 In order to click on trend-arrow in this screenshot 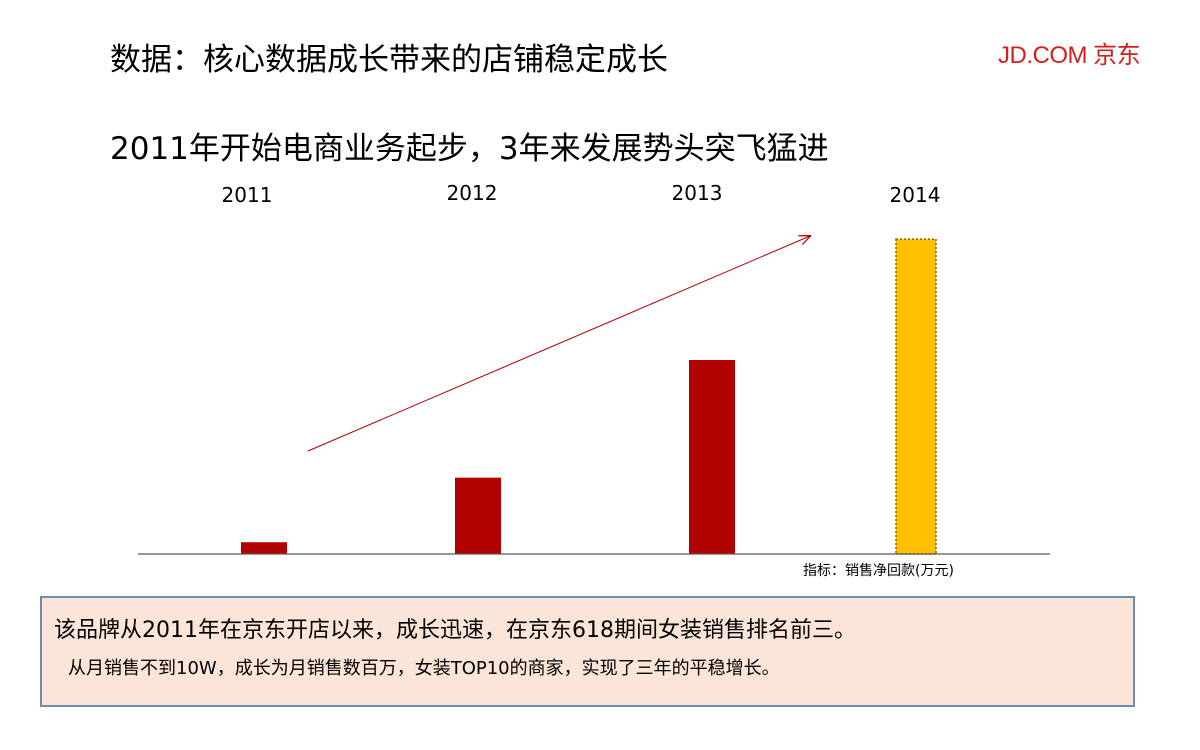, I will do `click(558, 344)`.